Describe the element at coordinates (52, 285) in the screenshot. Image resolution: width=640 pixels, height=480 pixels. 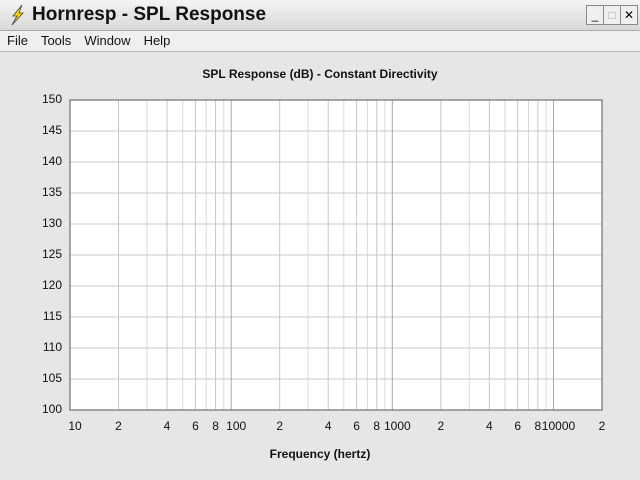
I see `y-tick-label: 120` at that location.